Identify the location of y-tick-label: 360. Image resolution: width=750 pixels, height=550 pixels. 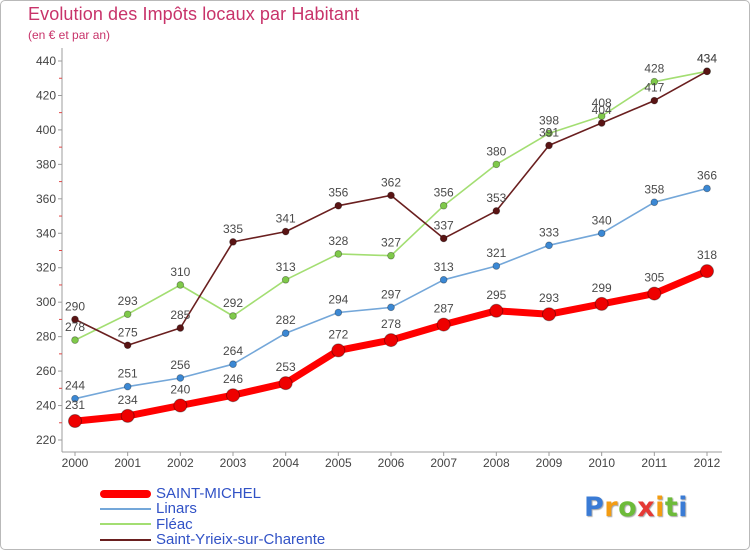
(46, 199).